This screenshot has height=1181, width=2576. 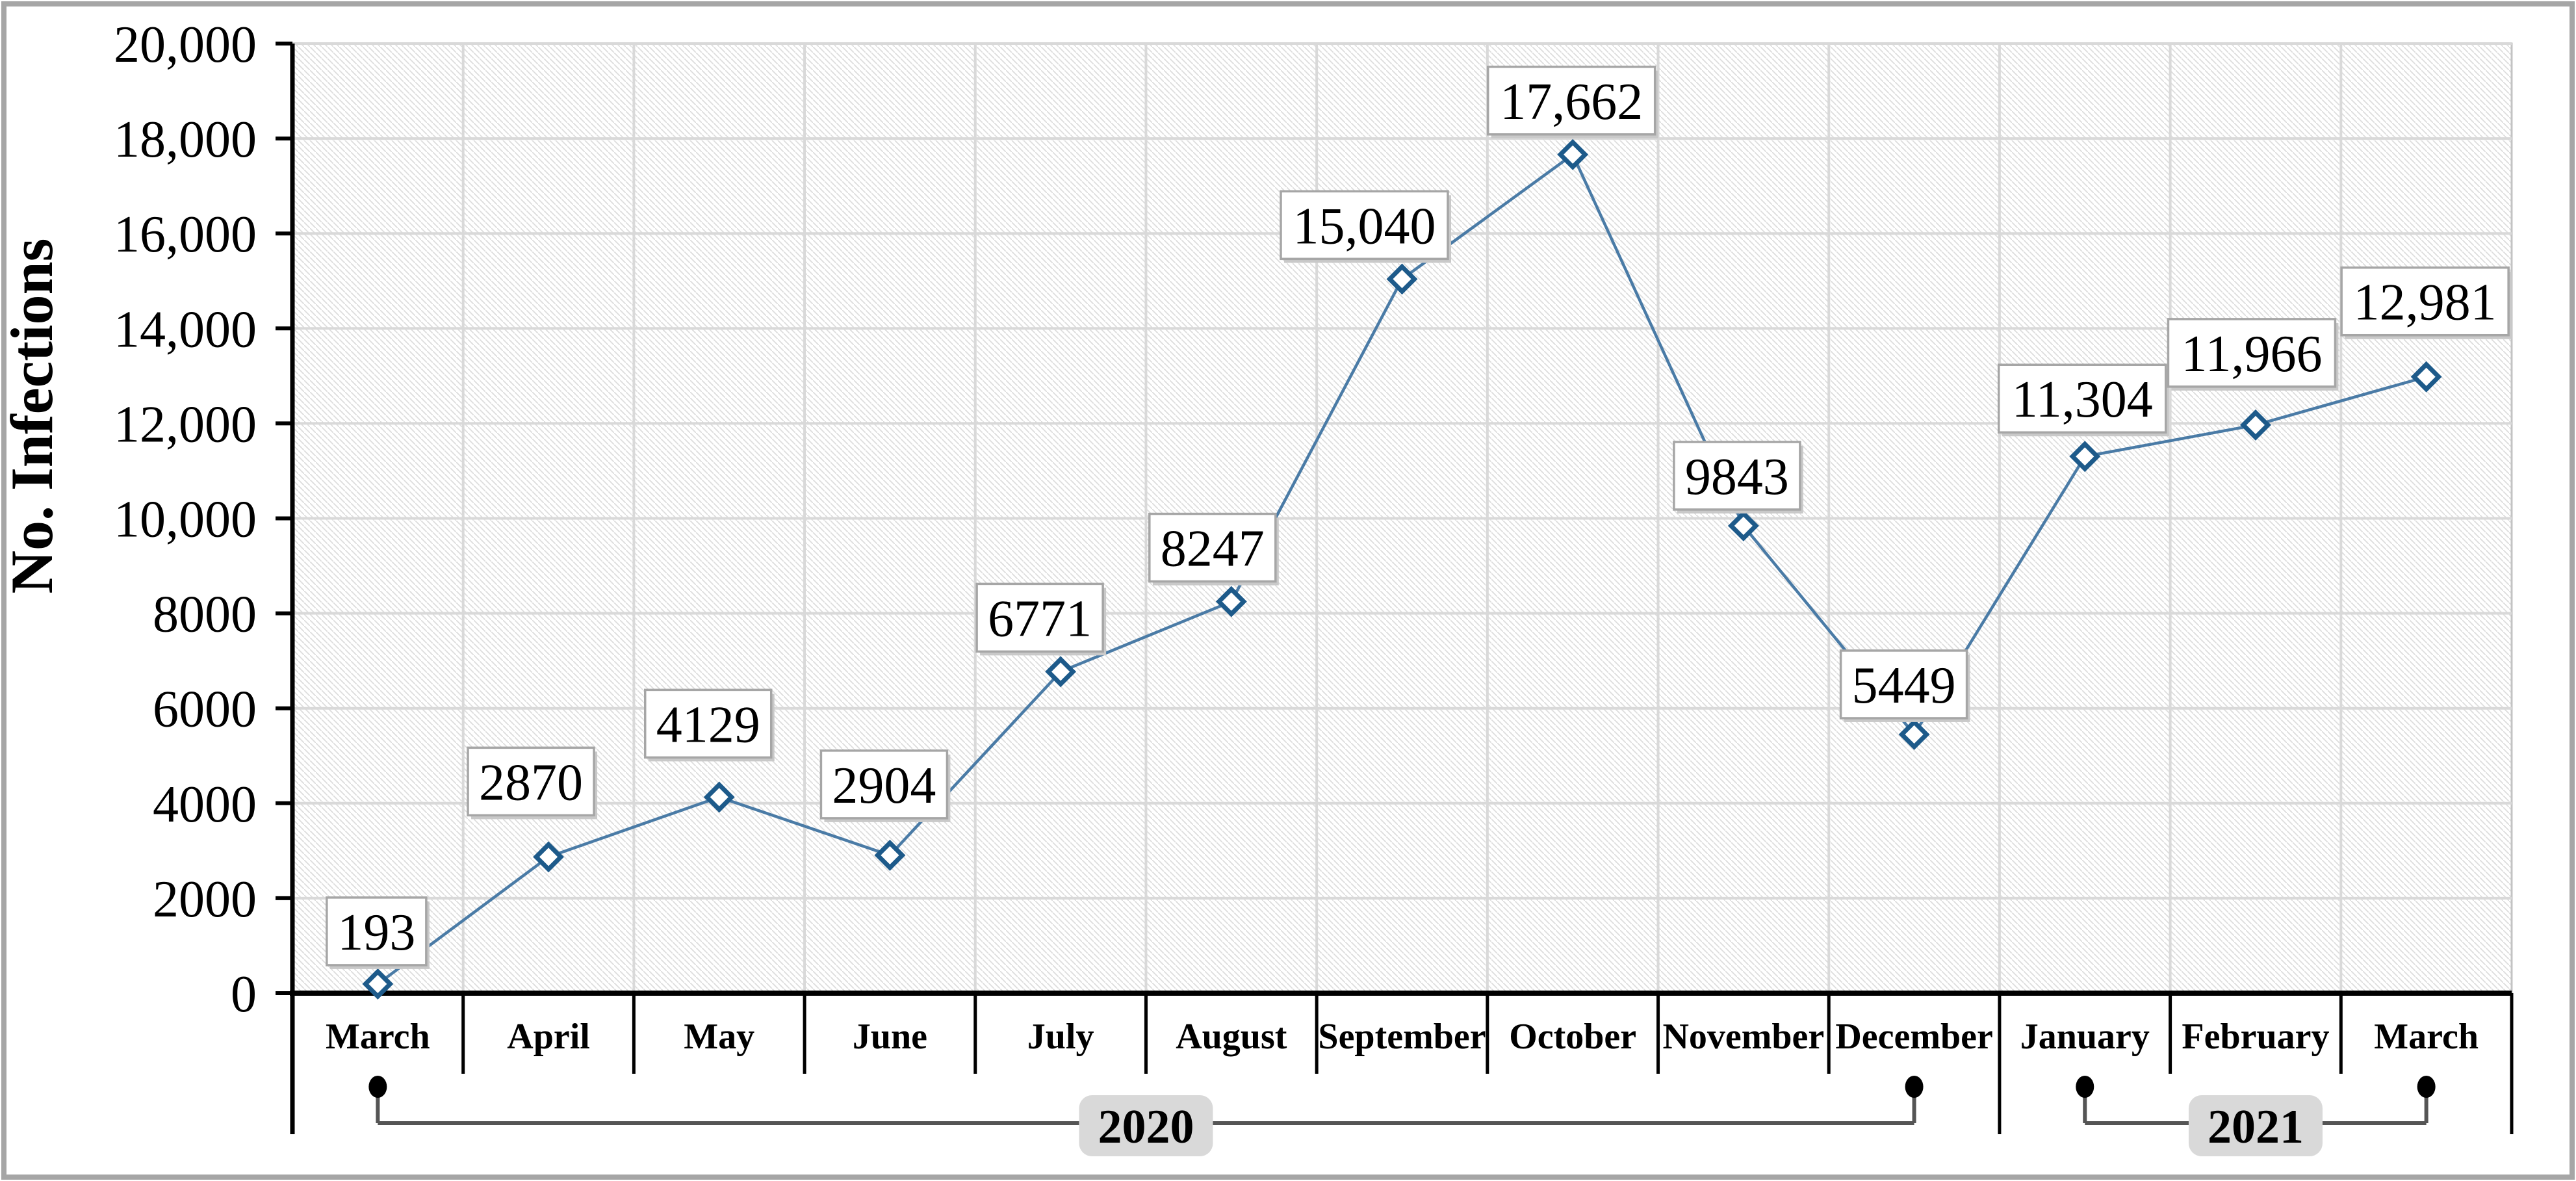 I want to click on y-tick-label: 10,000, so click(x=186, y=520).